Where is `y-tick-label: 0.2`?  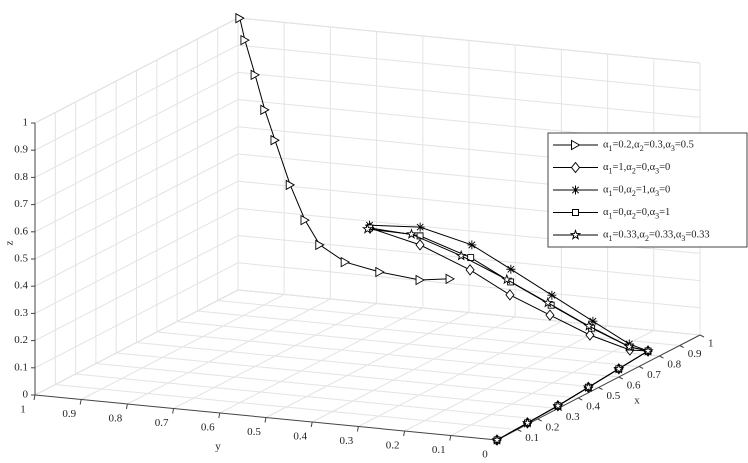 y-tick-label: 0.2 is located at coordinates (393, 446).